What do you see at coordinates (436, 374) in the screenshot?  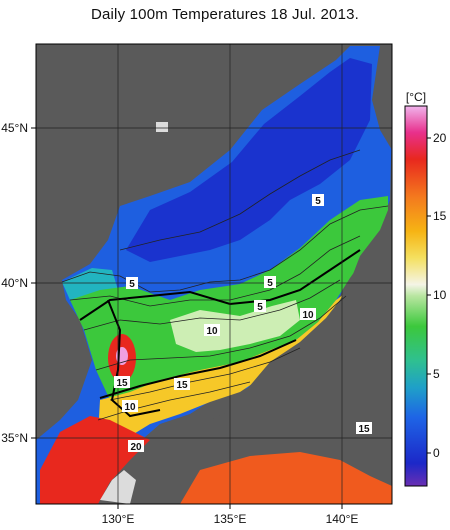 I see `colorbar-tick-5: 5` at bounding box center [436, 374].